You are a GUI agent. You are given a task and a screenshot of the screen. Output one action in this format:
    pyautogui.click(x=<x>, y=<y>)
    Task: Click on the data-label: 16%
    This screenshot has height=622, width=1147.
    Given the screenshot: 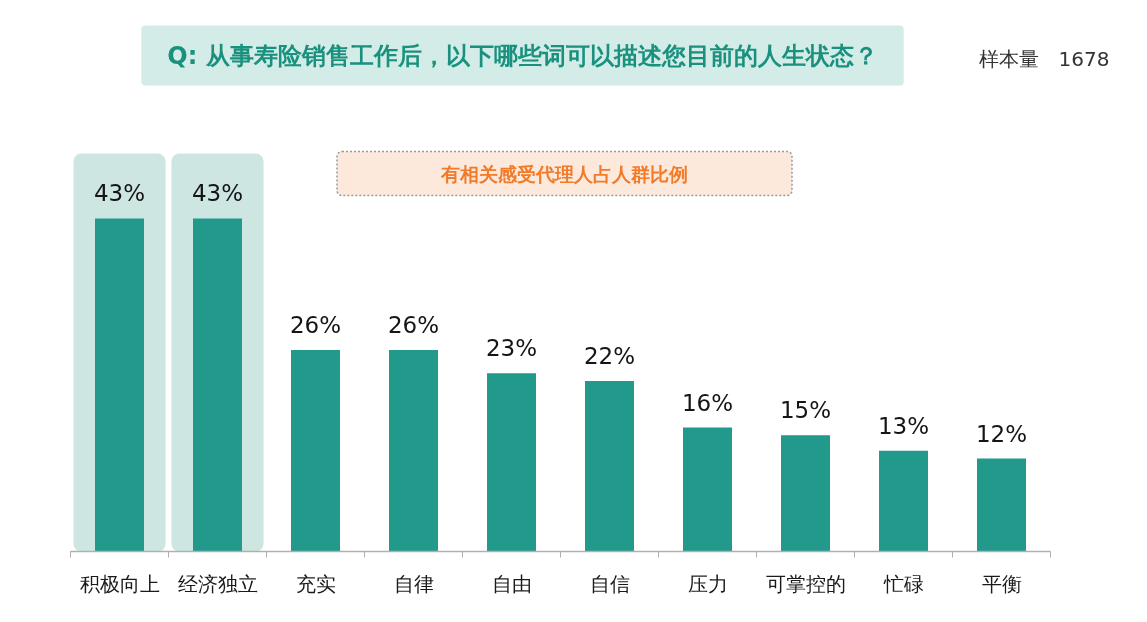 What is the action you would take?
    pyautogui.click(x=707, y=402)
    